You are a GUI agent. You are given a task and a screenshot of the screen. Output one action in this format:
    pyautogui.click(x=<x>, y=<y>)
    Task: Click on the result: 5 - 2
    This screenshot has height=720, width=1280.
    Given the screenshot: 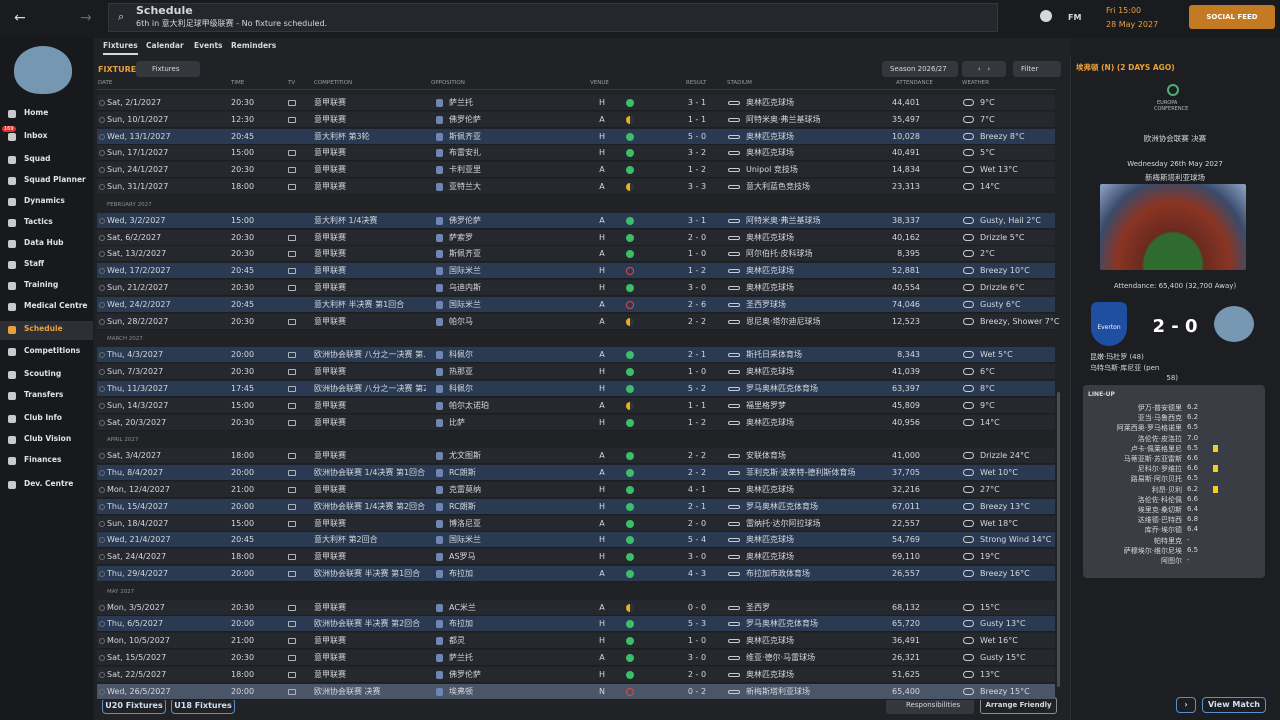 What is the action you would take?
    pyautogui.click(x=697, y=388)
    